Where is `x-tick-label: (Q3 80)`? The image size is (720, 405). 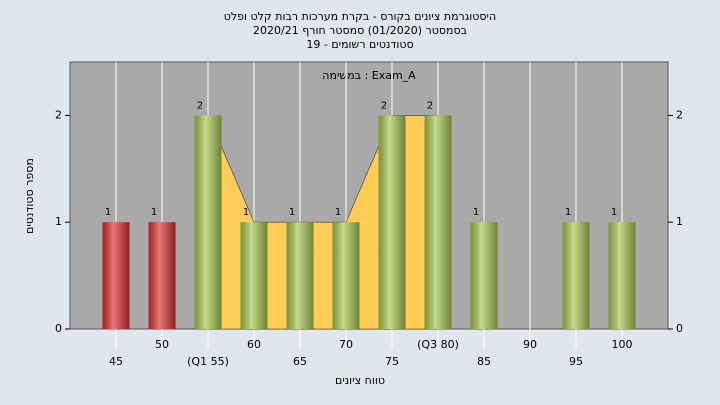
x-tick-label: (Q3 80) is located at coordinates (438, 344).